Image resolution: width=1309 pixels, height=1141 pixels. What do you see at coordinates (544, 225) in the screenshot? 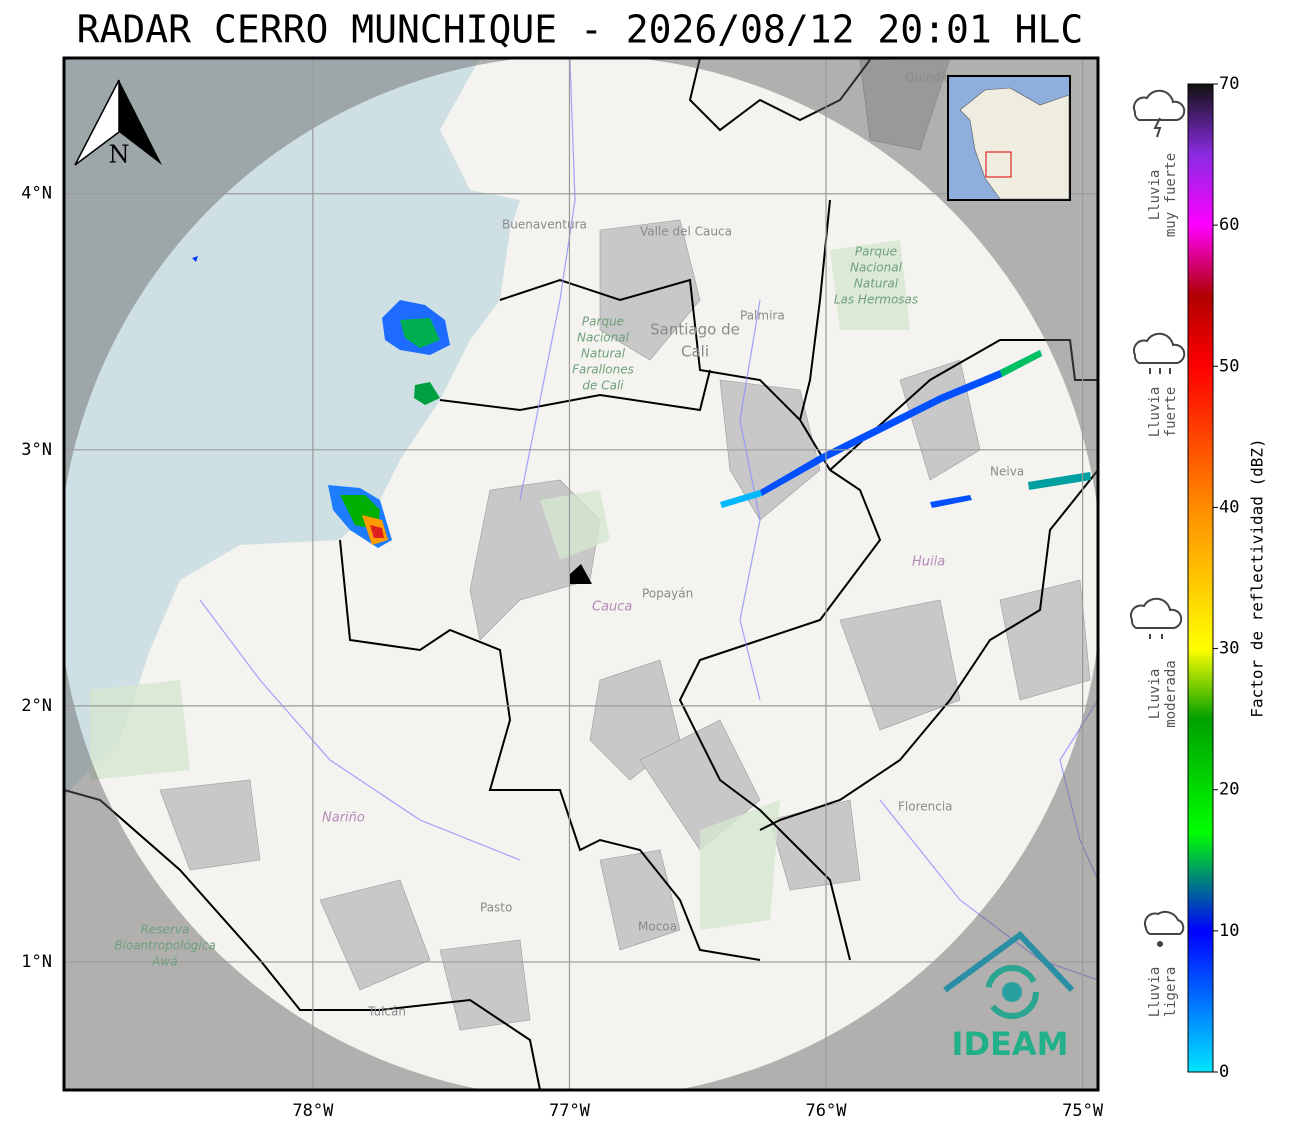
I see `place-label: Buenaventura` at bounding box center [544, 225].